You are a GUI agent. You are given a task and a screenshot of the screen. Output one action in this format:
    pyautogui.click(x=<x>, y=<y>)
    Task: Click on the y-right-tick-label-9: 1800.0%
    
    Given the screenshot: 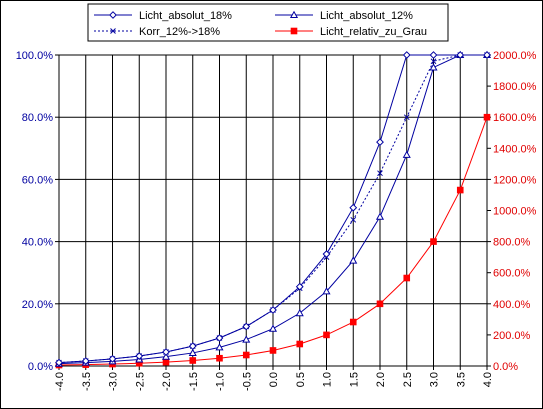 What is the action you would take?
    pyautogui.click(x=515, y=87)
    